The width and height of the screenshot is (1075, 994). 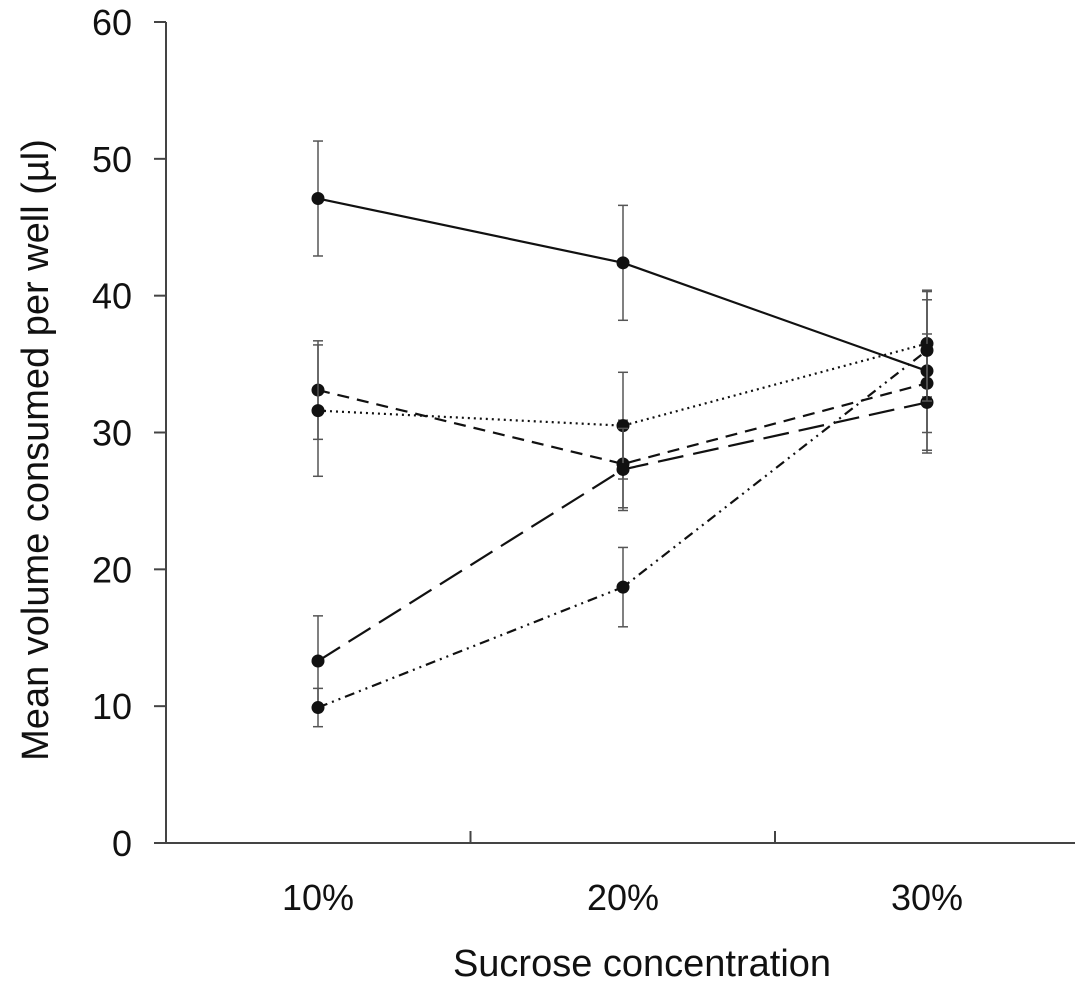 What do you see at coordinates (623, 897) in the screenshot?
I see `x-tick-label: 20%` at bounding box center [623, 897].